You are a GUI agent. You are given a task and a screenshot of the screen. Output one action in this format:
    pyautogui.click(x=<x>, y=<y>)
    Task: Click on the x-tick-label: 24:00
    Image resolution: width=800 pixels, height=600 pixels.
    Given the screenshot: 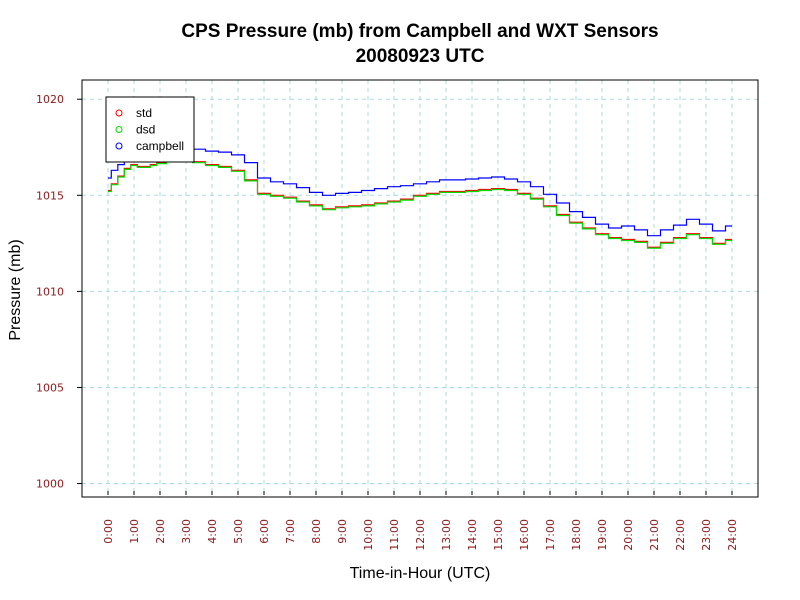 What is the action you would take?
    pyautogui.click(x=732, y=535)
    